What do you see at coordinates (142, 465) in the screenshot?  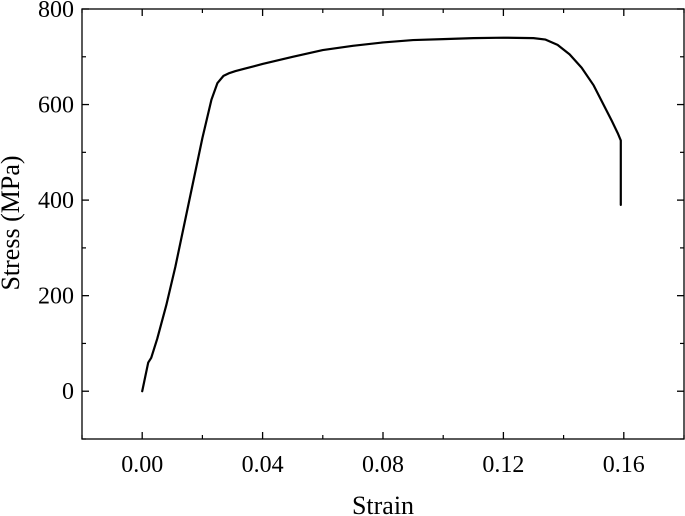 I see `x-tick-label: 0.00` at bounding box center [142, 465].